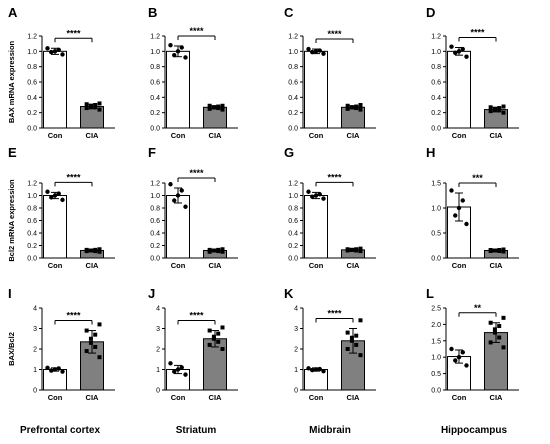 The width and height of the screenshot is (550, 444). What do you see at coordinates (11, 349) in the screenshot?
I see `y-axis-label: BAX/Bcl2` at bounding box center [11, 349].